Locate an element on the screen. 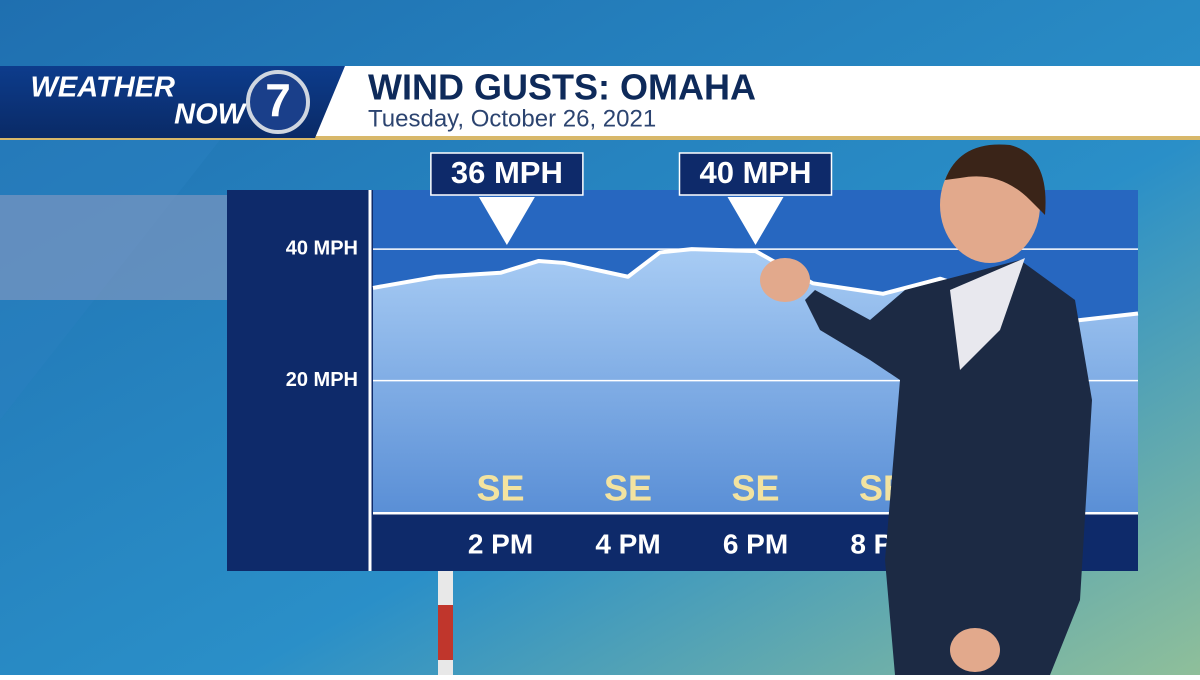  bg-shape is located at coordinates (115, 247).